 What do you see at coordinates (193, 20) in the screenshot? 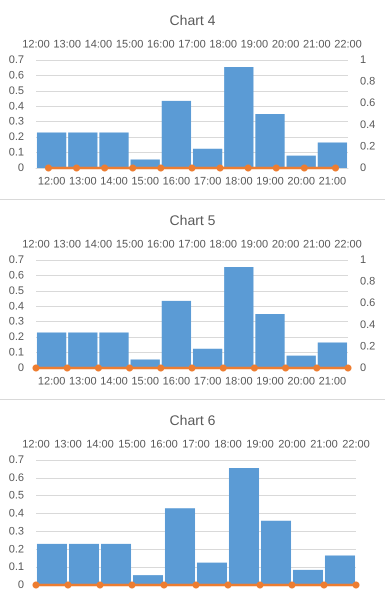
I see `chart-title: Chart 4` at bounding box center [193, 20].